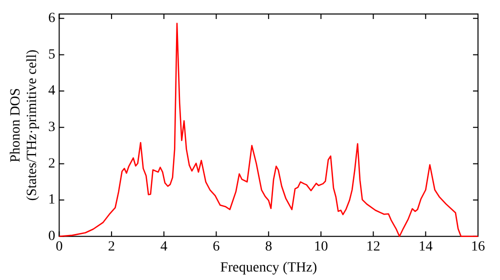  What do you see at coordinates (164, 246) in the screenshot?
I see `x-tick-label: 4` at bounding box center [164, 246].